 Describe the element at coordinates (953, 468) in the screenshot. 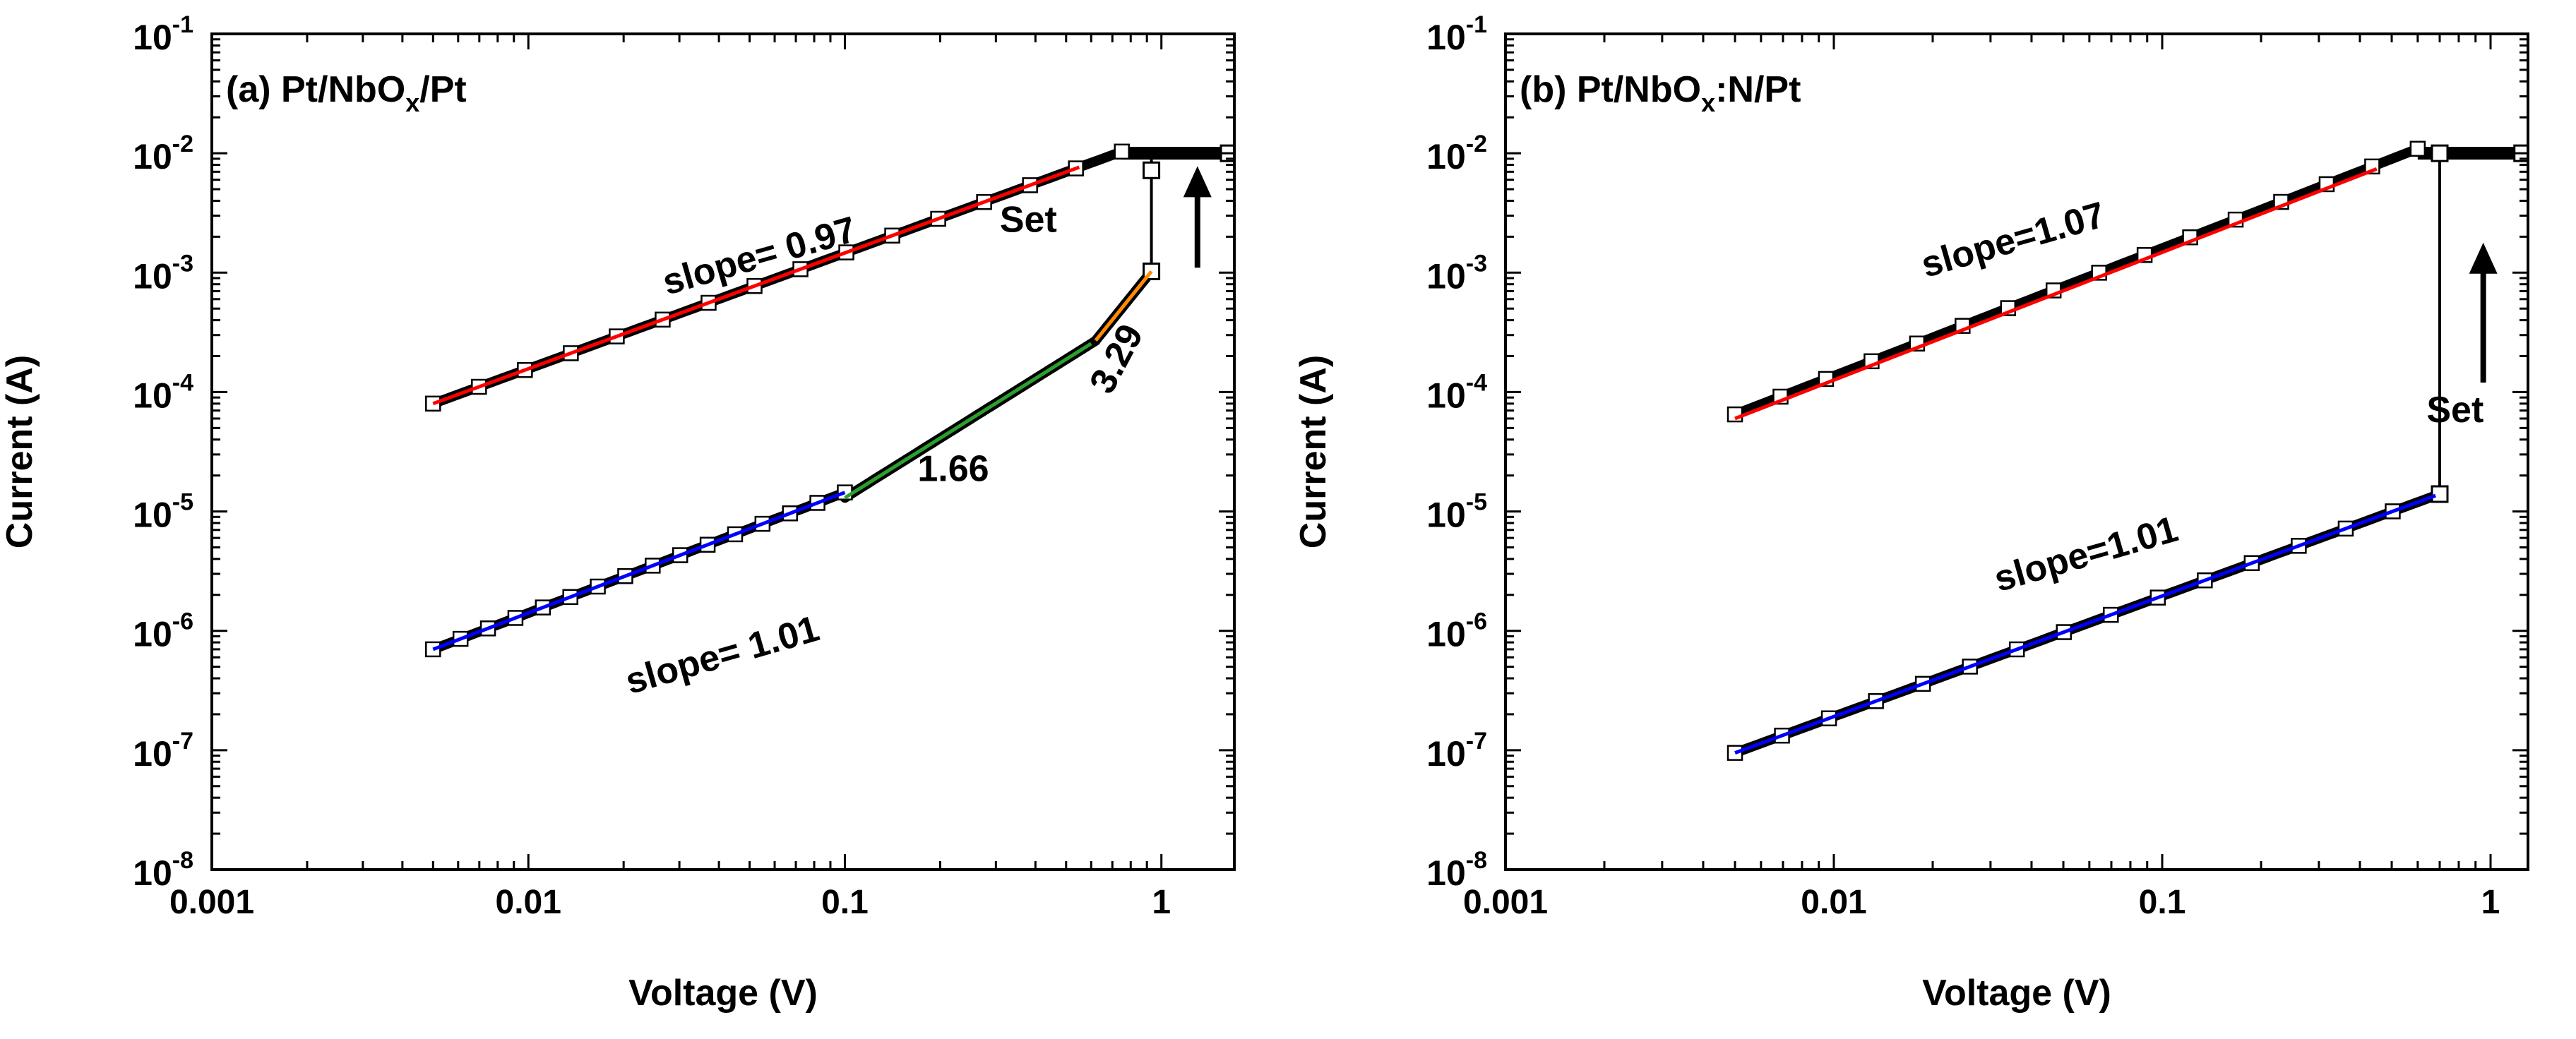

I see `slope-child: 1.66` at that location.